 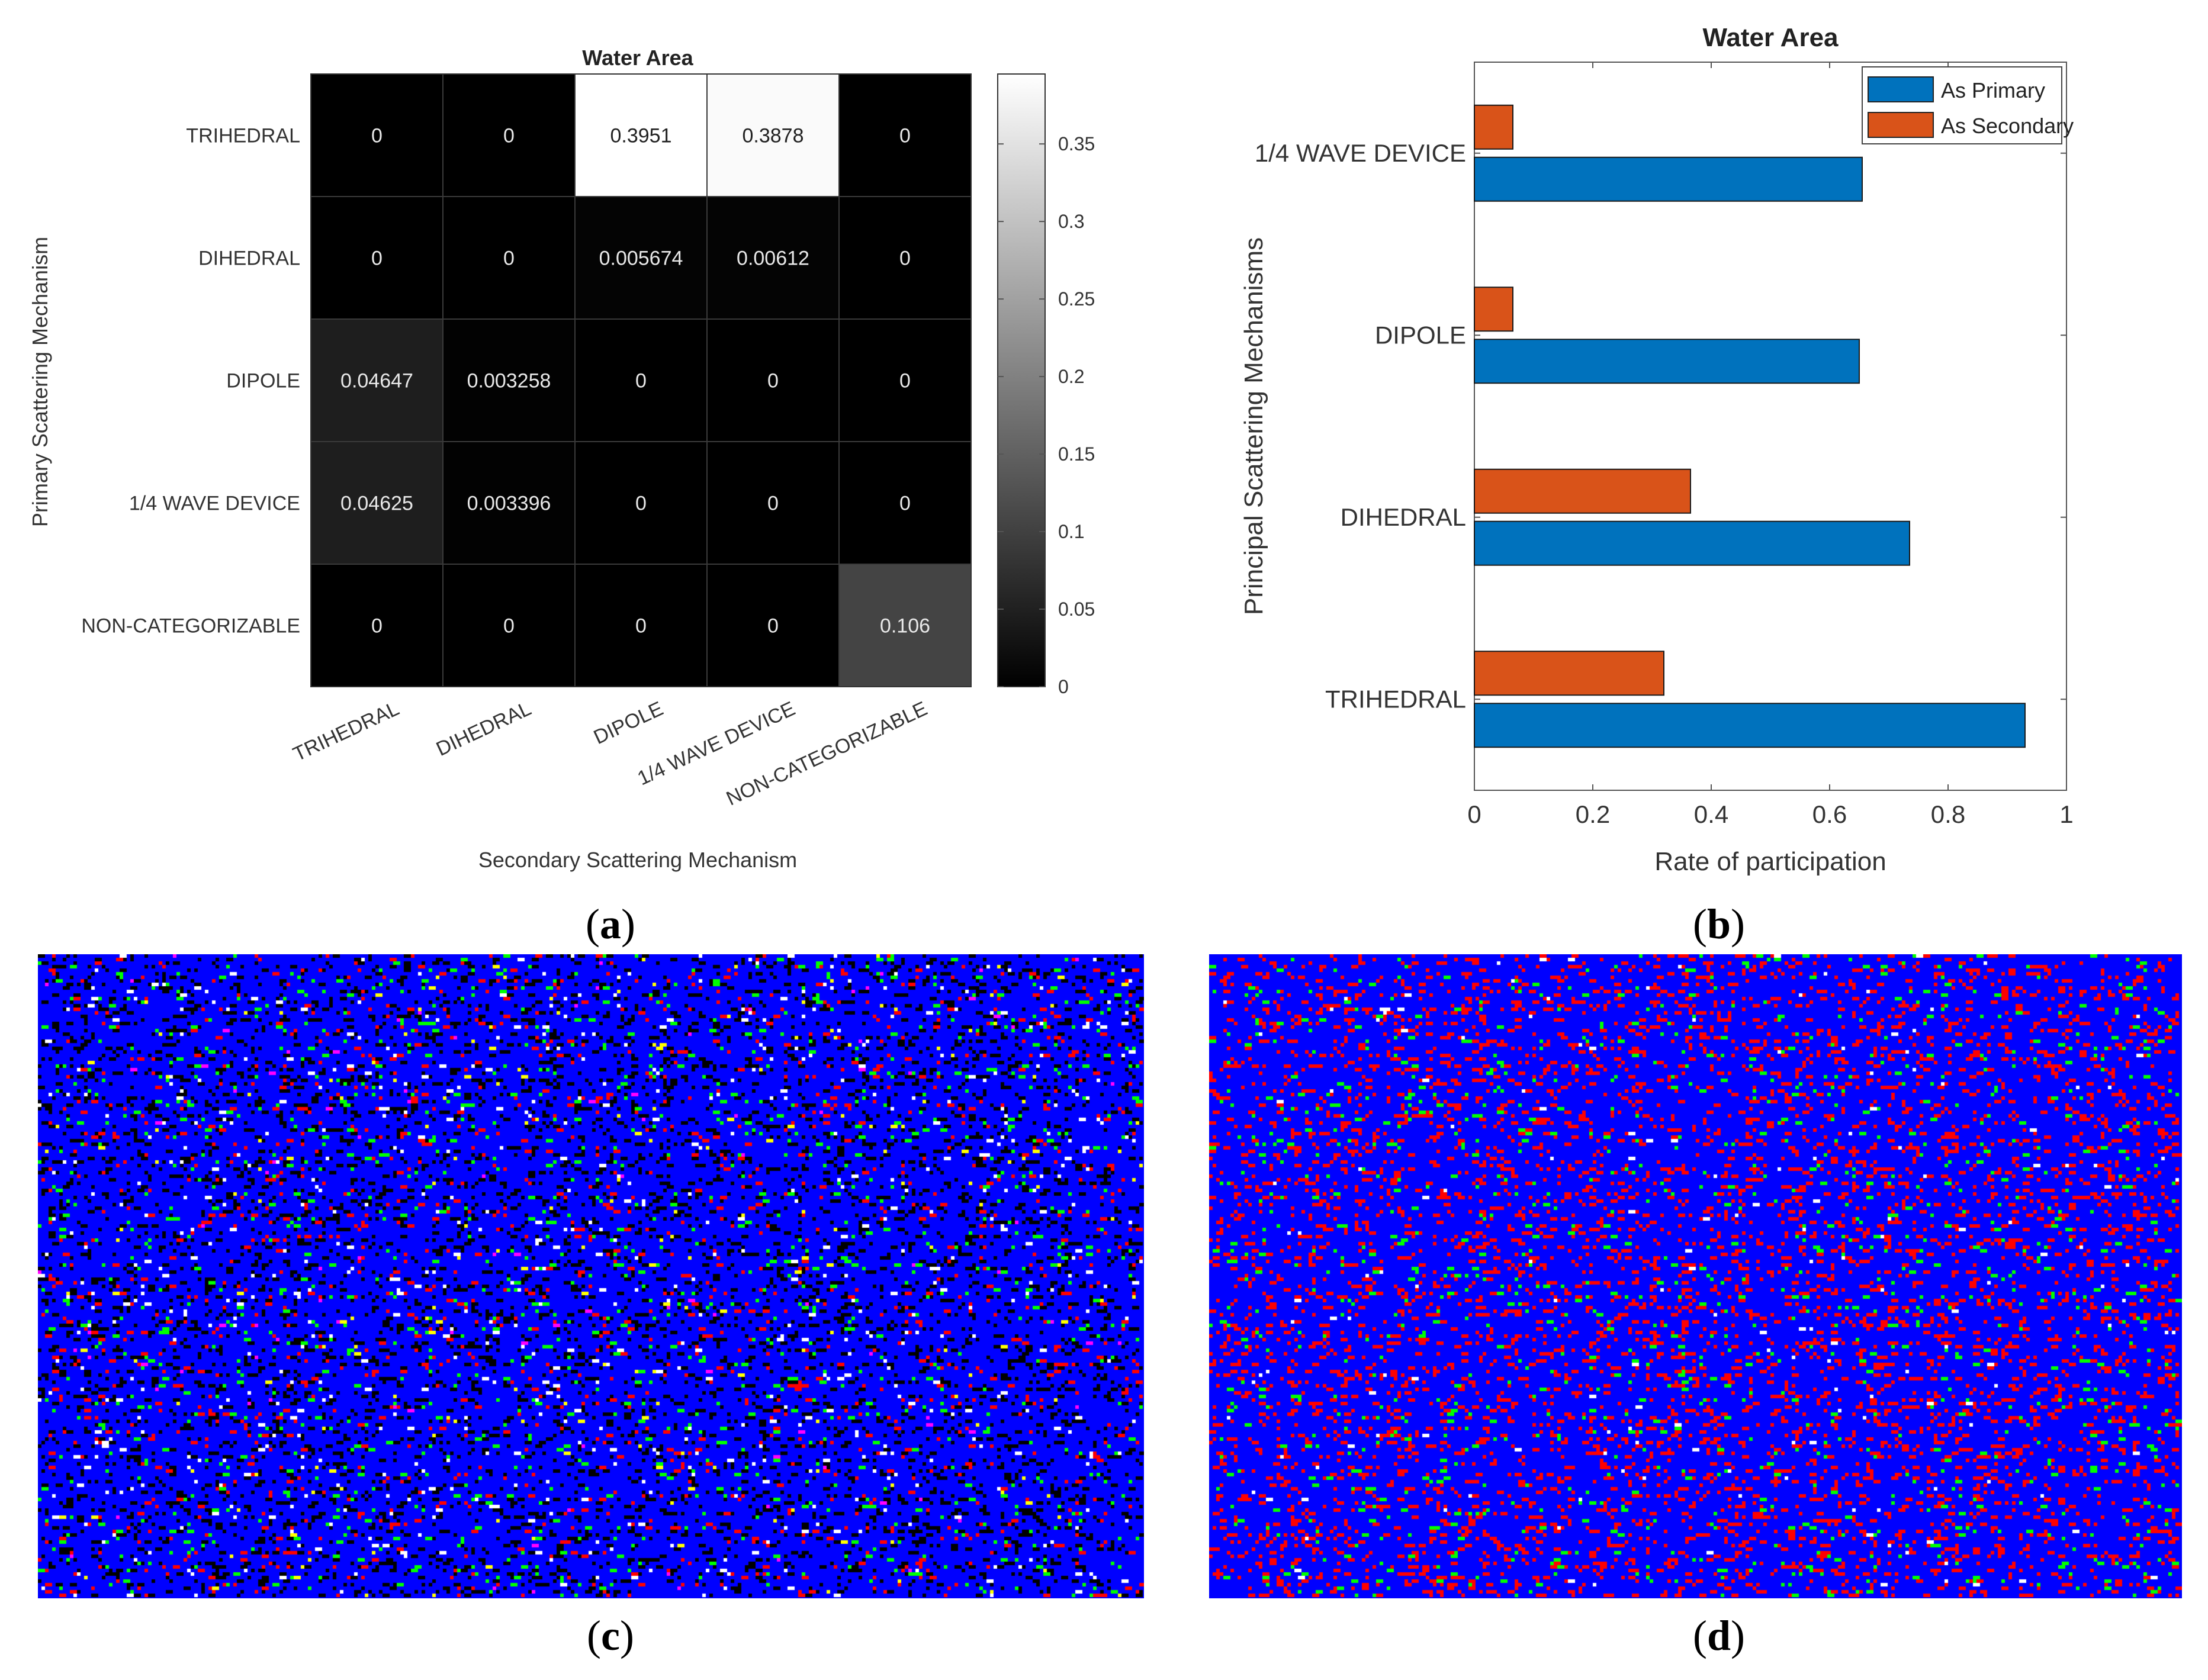 I want to click on bar-x-axis-label: Rate of participation, so click(x=1770, y=861).